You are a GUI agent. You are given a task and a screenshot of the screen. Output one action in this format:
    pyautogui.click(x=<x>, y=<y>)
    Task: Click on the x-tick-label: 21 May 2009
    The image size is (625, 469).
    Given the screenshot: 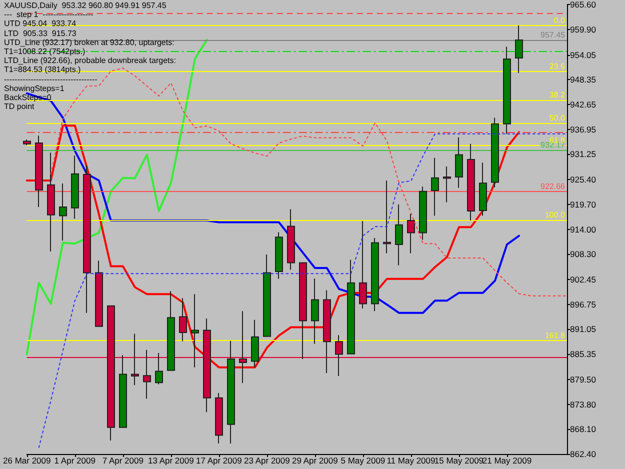 What is the action you would take?
    pyautogui.click(x=507, y=461)
    